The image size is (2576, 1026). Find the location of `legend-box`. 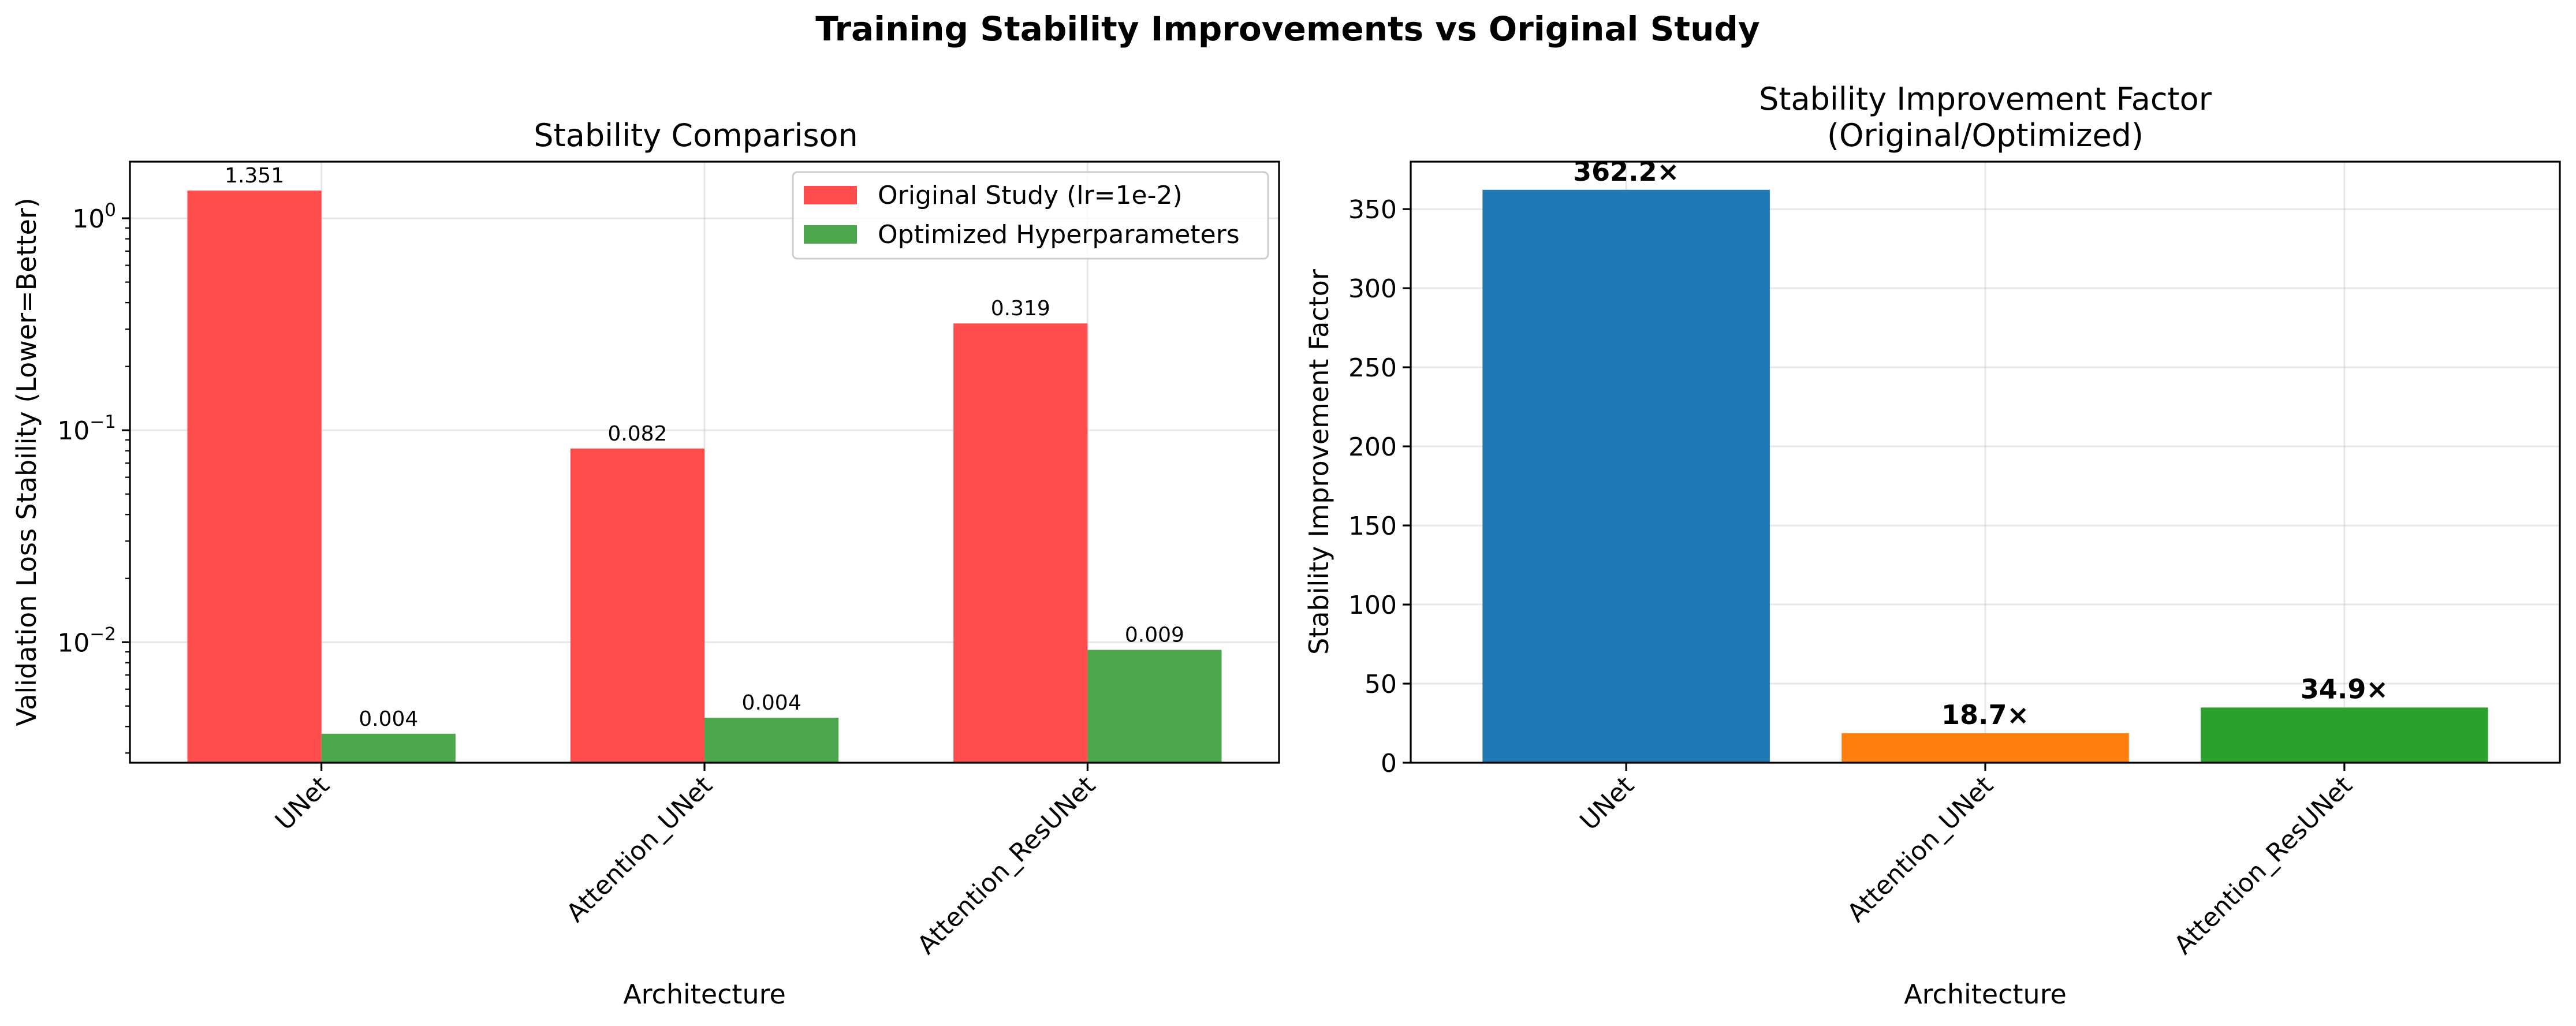

legend-box is located at coordinates (1030, 215).